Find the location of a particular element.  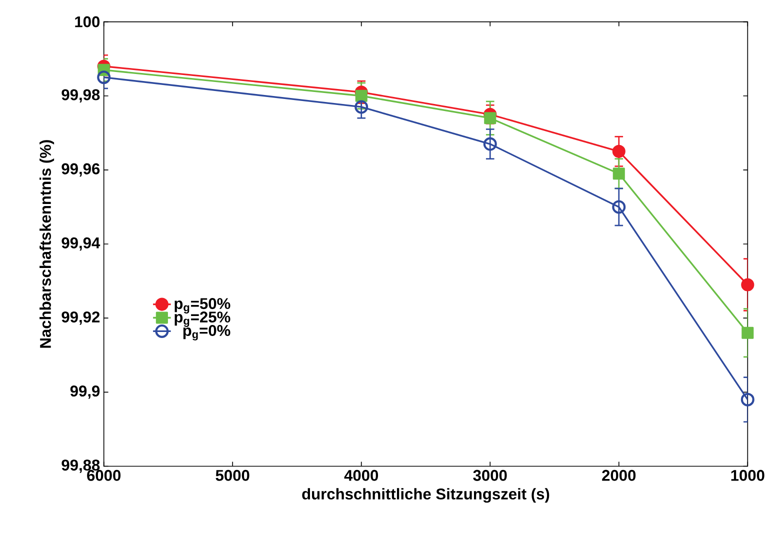

y-axis-title: Nachbarschaftskenntnis (%) is located at coordinates (47, 244).